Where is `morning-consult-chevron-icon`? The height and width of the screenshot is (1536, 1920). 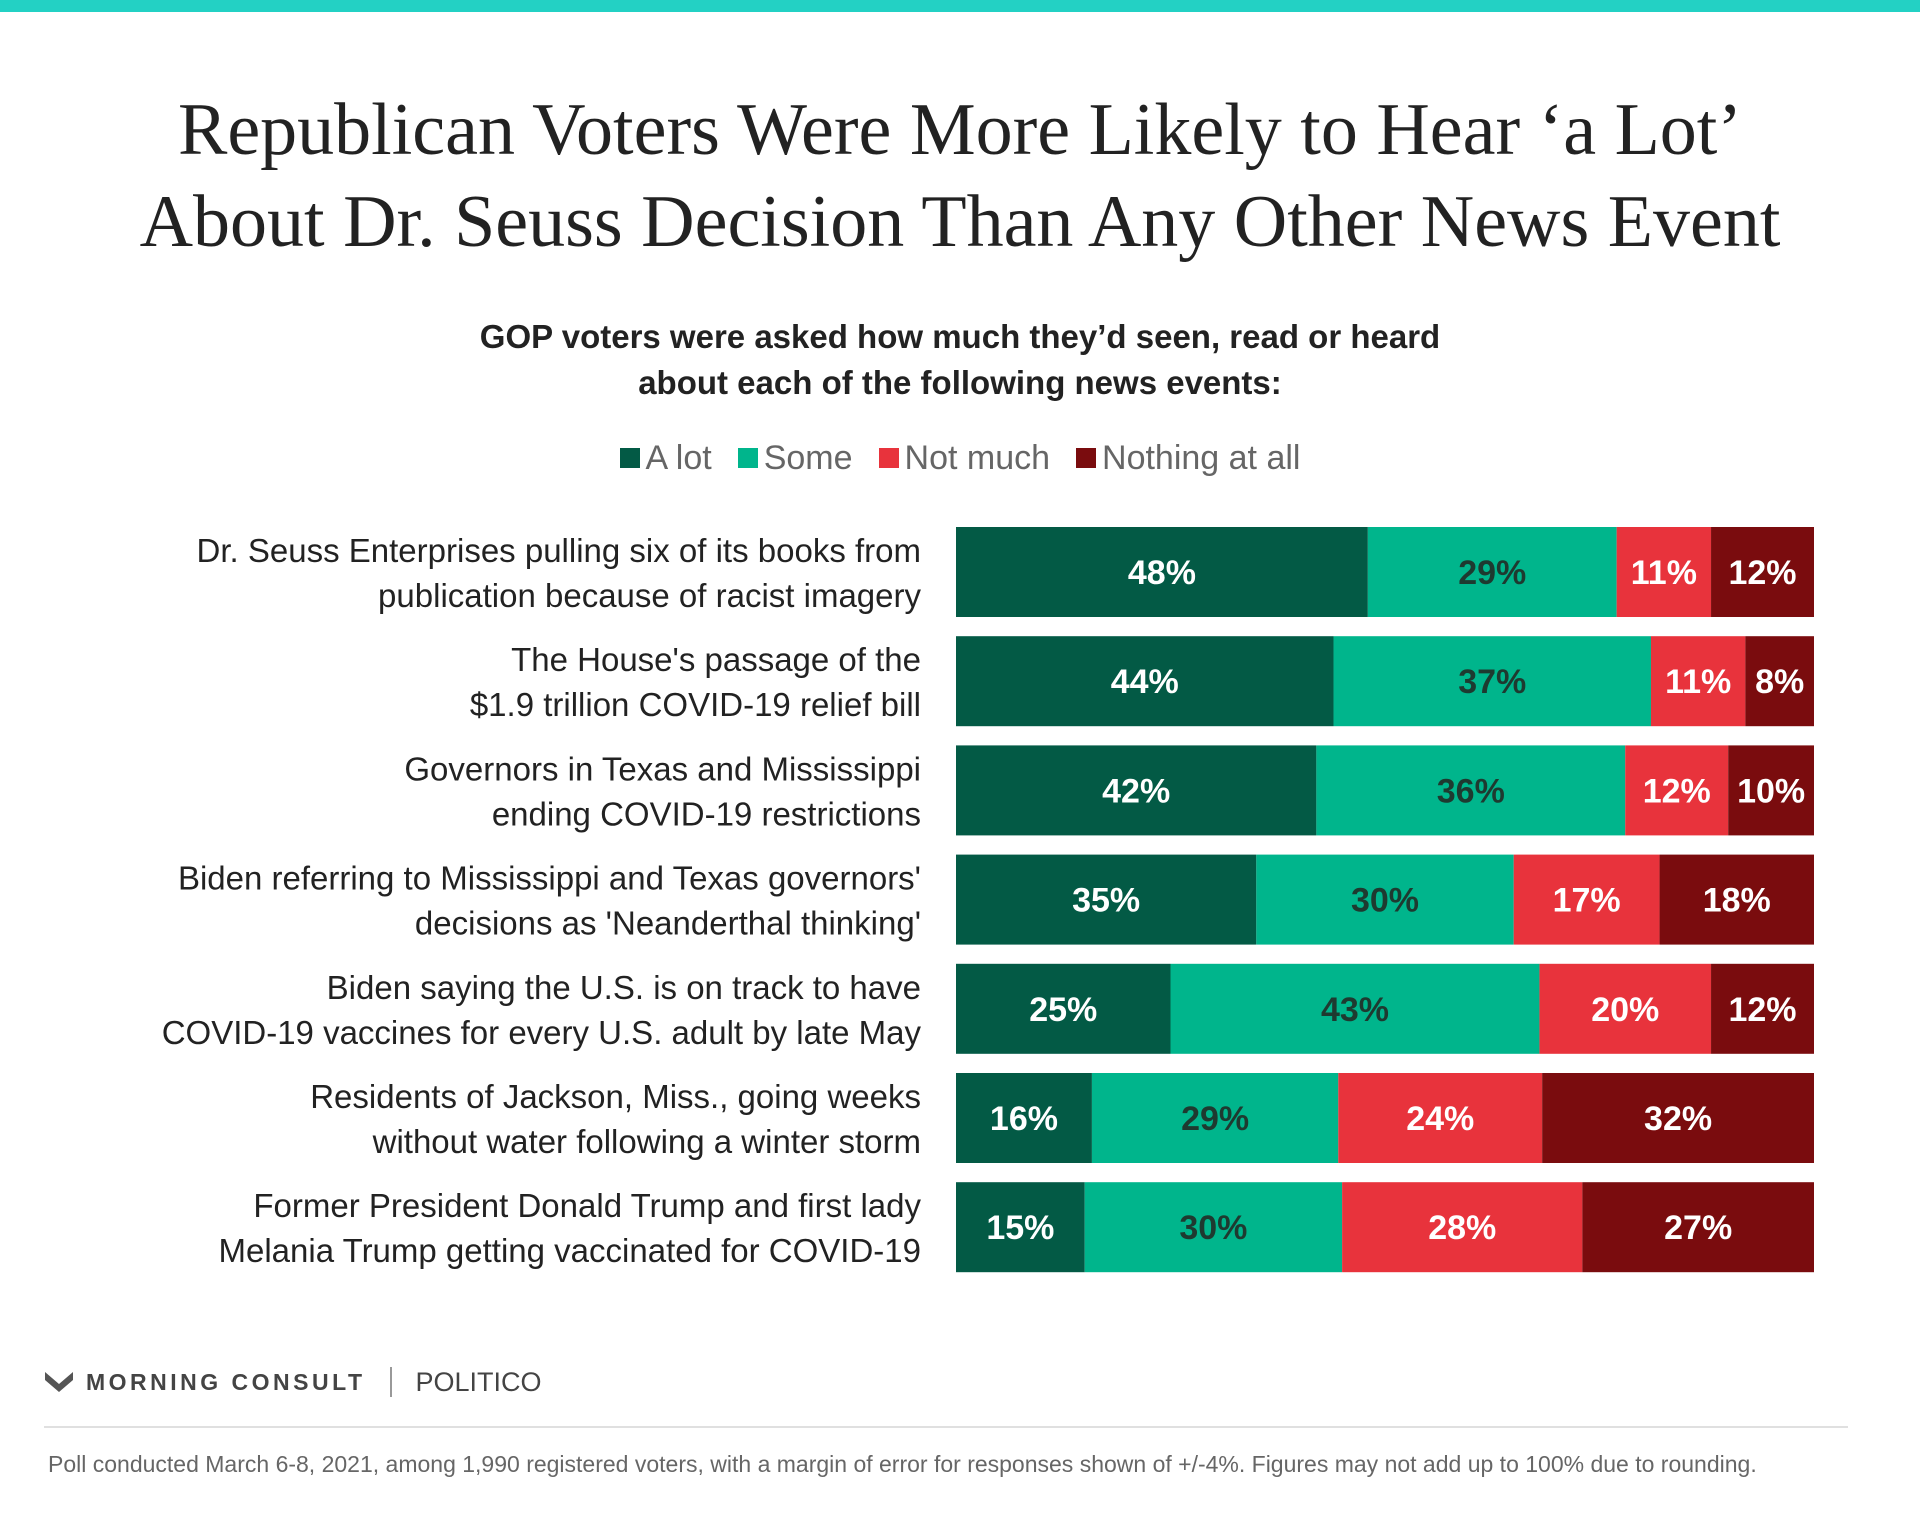
morning-consult-chevron-icon is located at coordinates (59, 1382).